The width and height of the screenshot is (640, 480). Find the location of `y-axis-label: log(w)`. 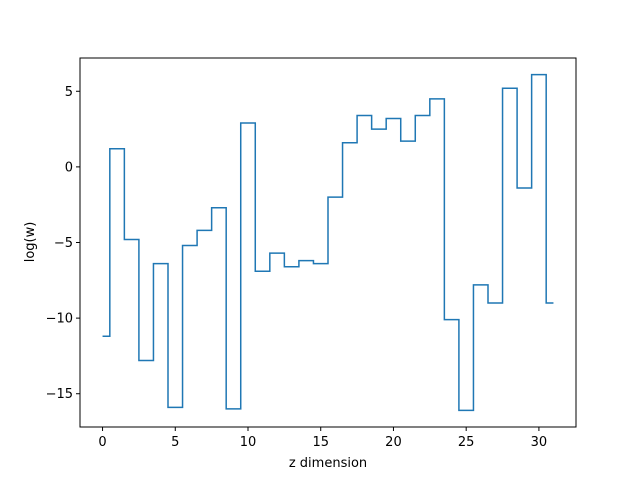

y-axis-label: log(w) is located at coordinates (30, 242).